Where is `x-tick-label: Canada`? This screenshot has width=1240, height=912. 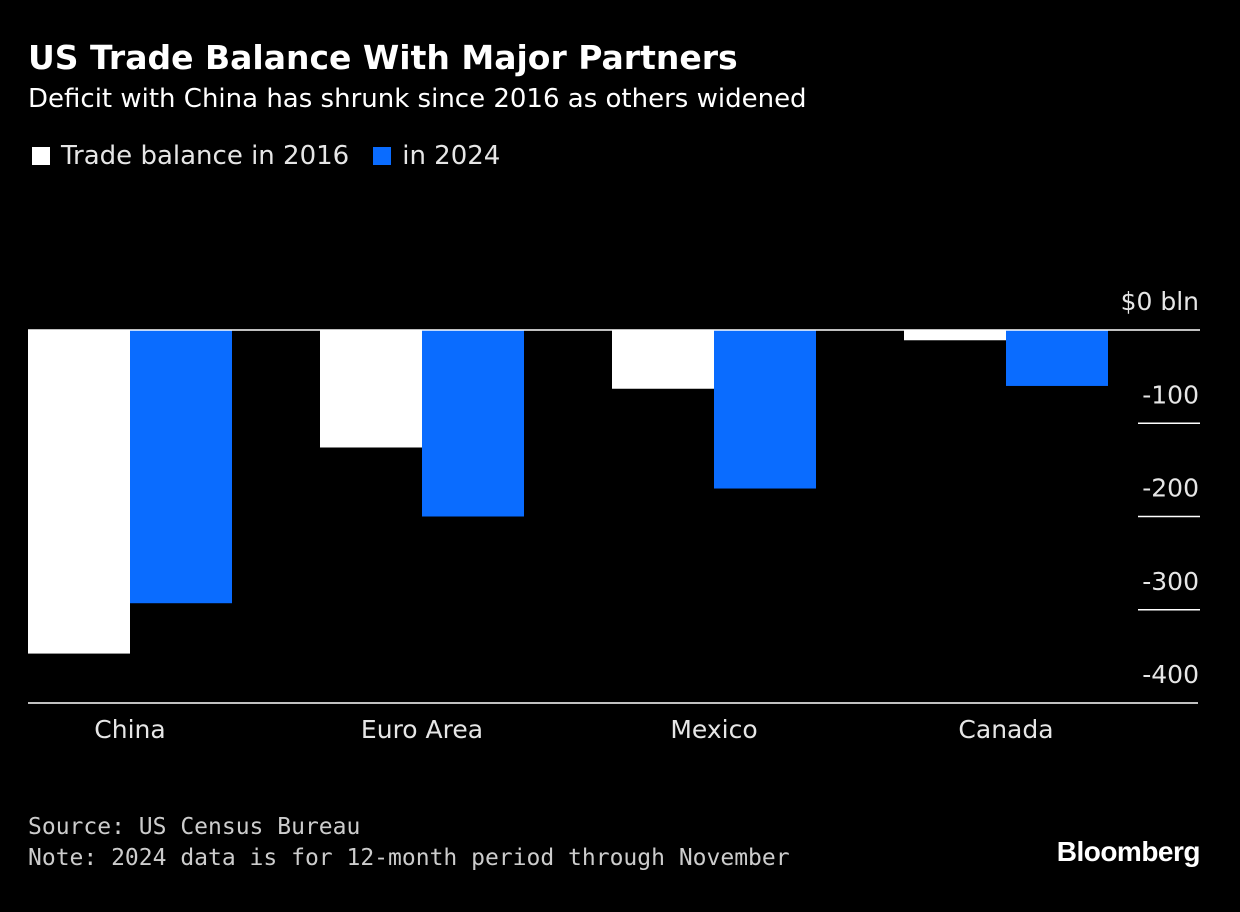 x-tick-label: Canada is located at coordinates (1005, 729).